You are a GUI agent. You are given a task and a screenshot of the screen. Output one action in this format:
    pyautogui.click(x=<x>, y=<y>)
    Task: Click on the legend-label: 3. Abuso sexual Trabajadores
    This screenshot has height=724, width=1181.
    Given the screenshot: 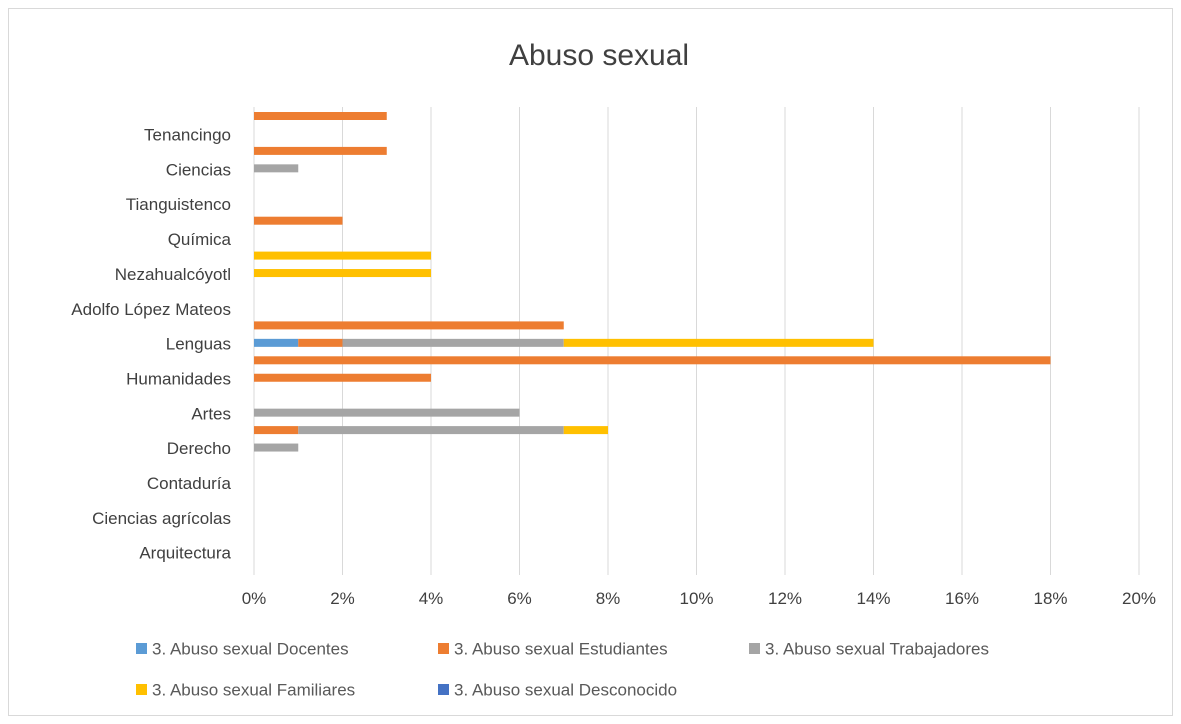 What is the action you would take?
    pyautogui.click(x=877, y=649)
    